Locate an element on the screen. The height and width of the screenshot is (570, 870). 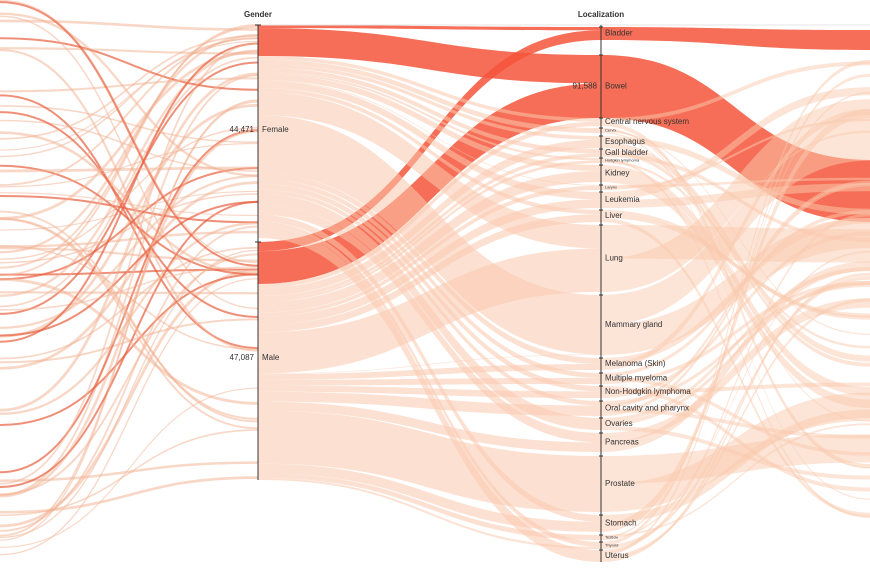
node-value: 44,471 is located at coordinates (242, 129).